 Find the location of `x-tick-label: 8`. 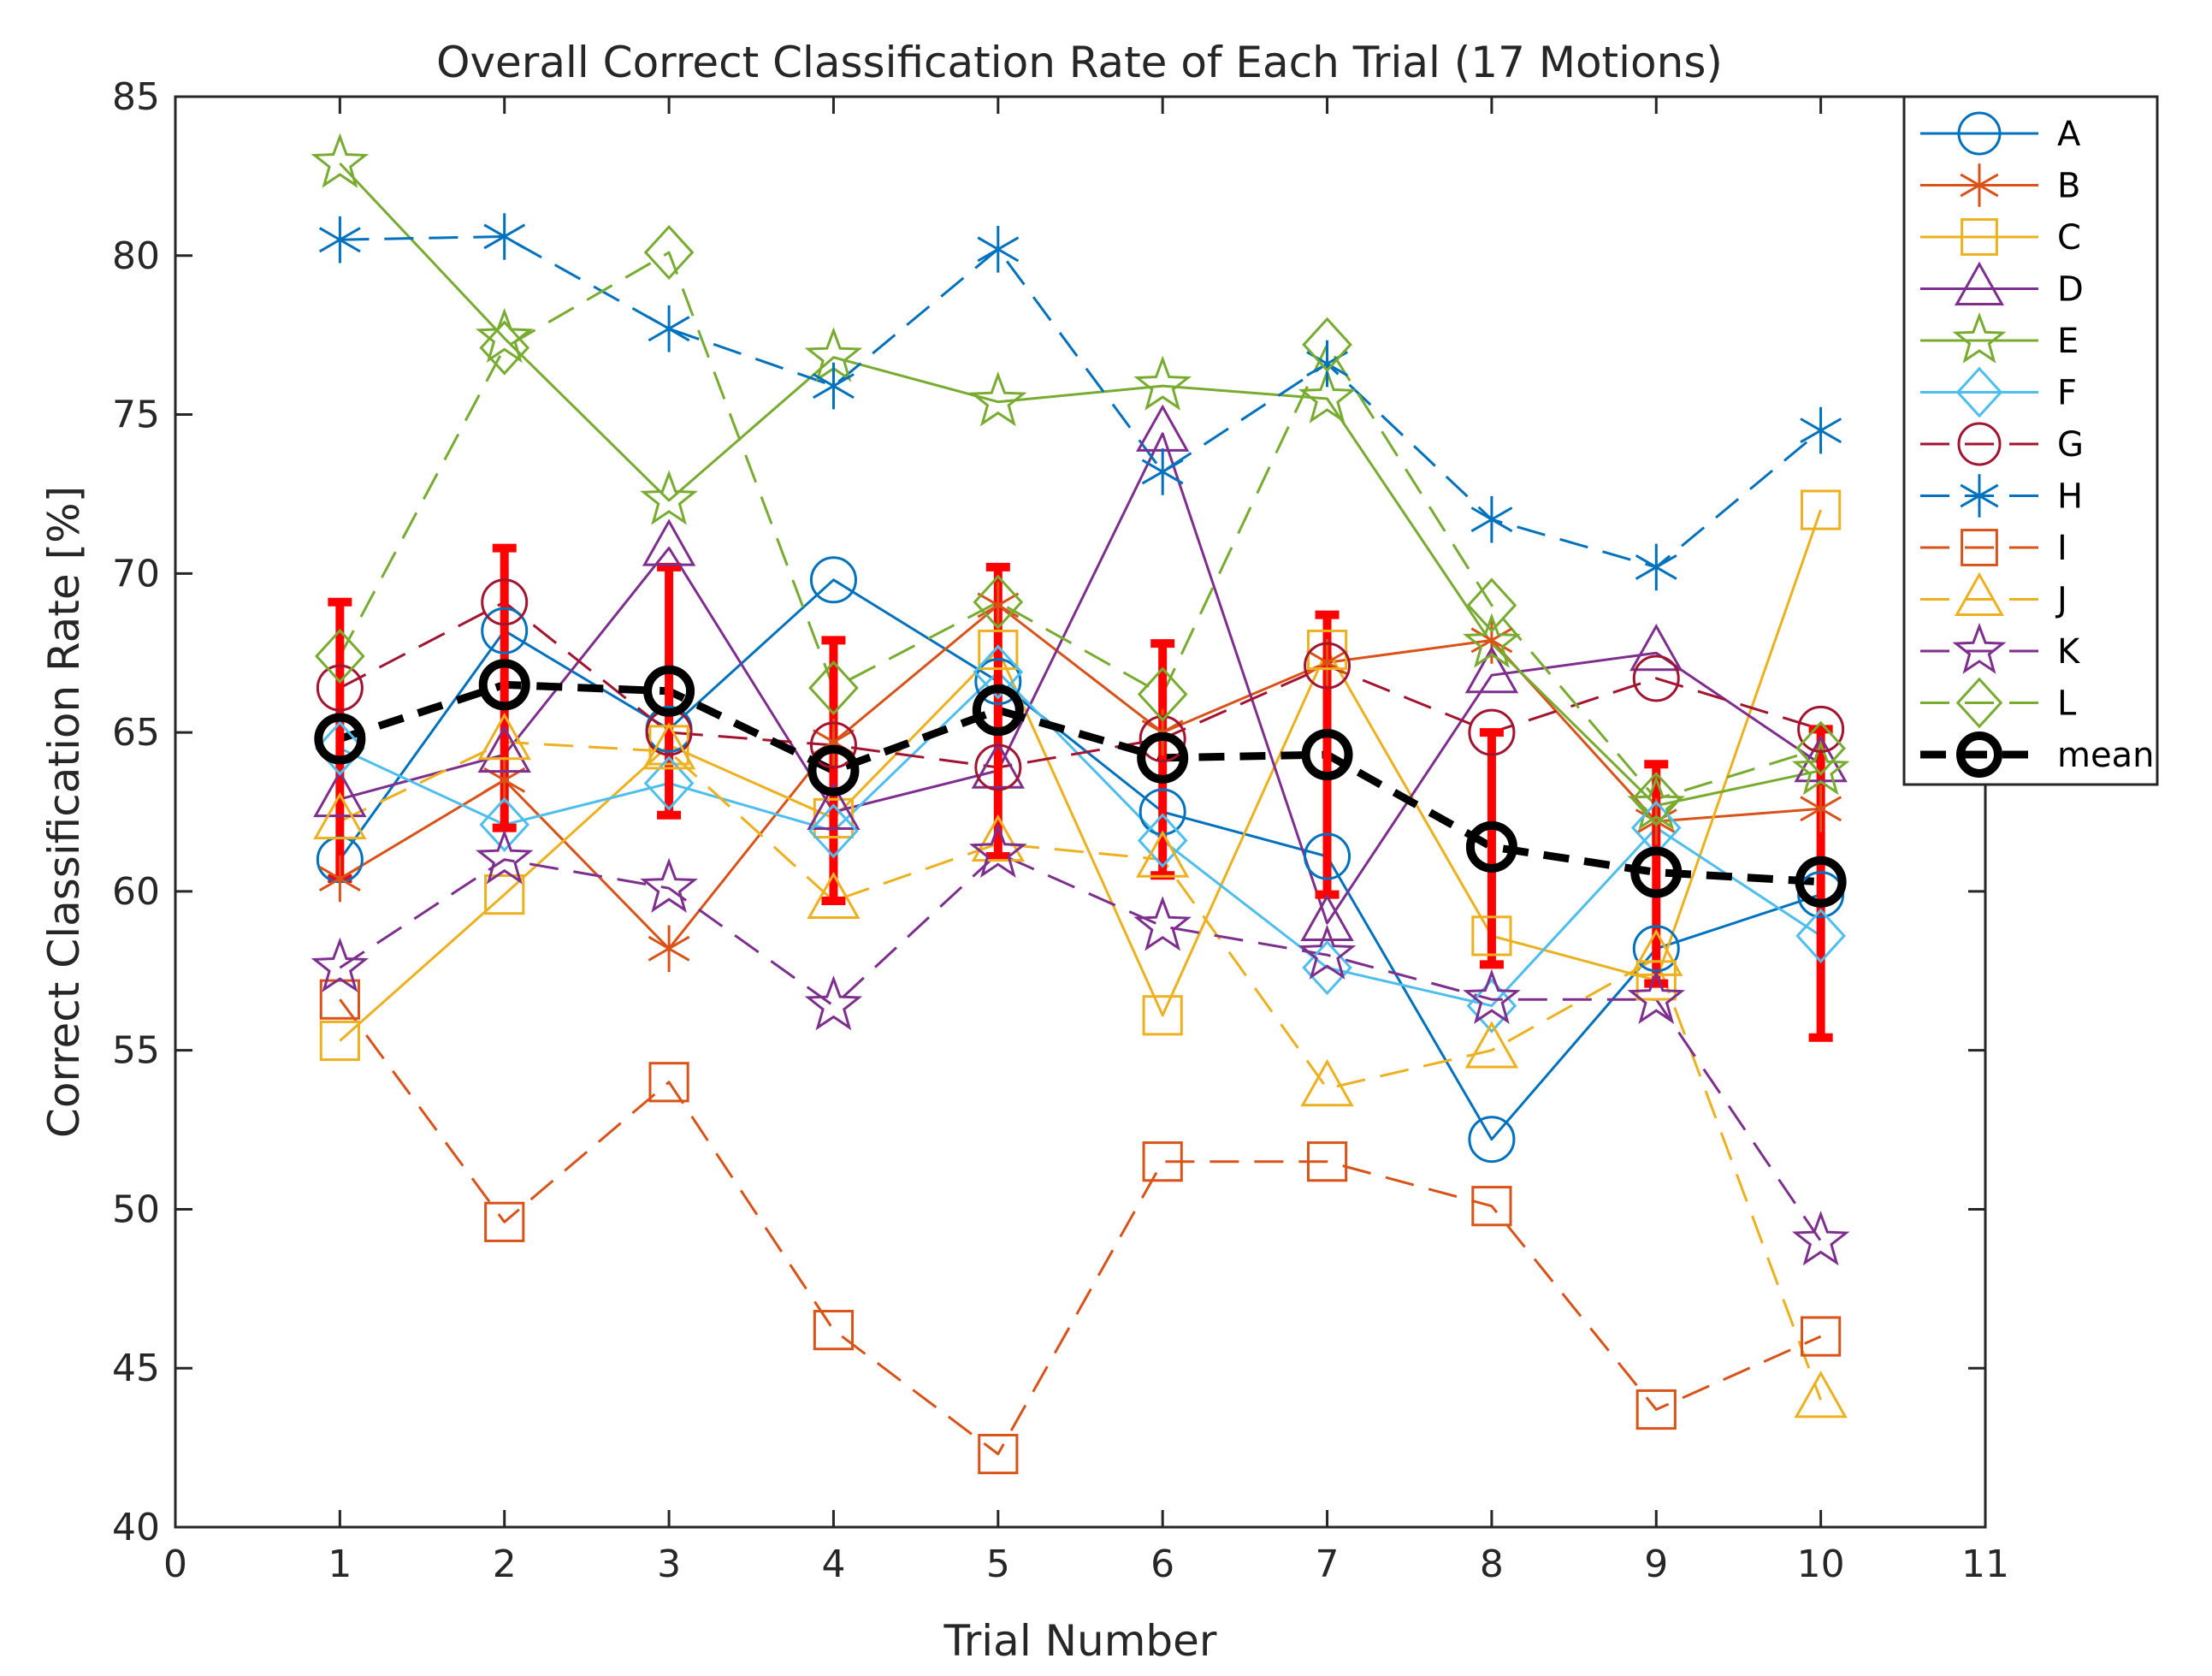

x-tick-label: 8 is located at coordinates (1492, 1565).